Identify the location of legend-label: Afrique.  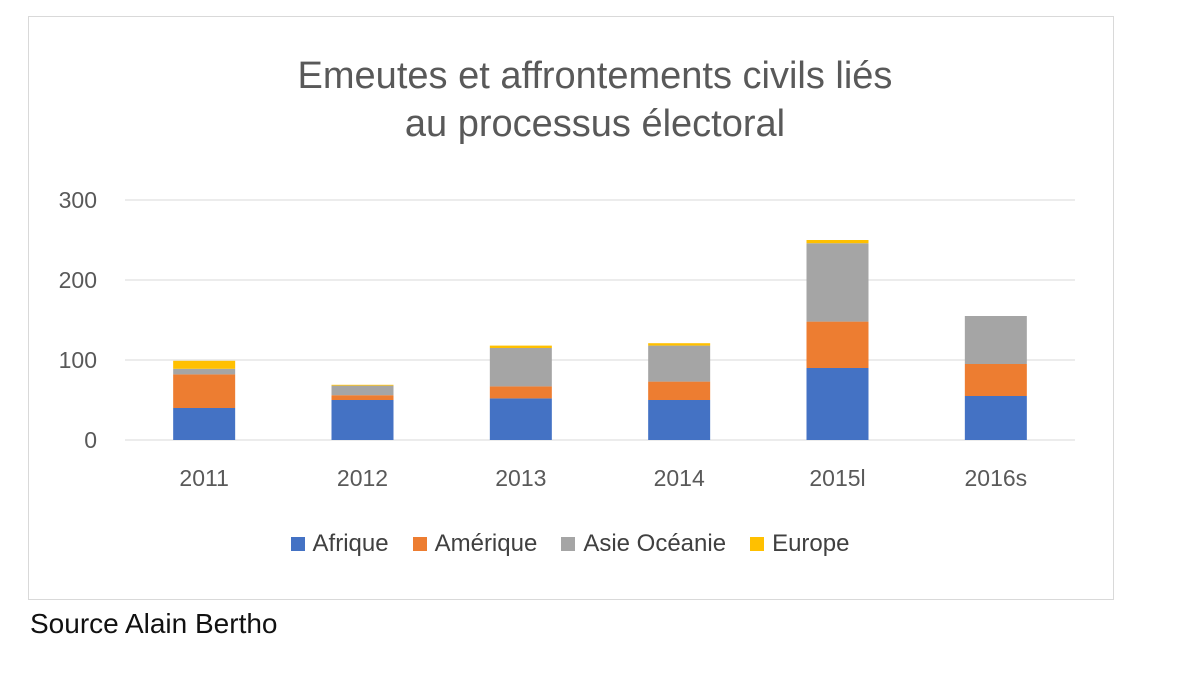
(350, 543).